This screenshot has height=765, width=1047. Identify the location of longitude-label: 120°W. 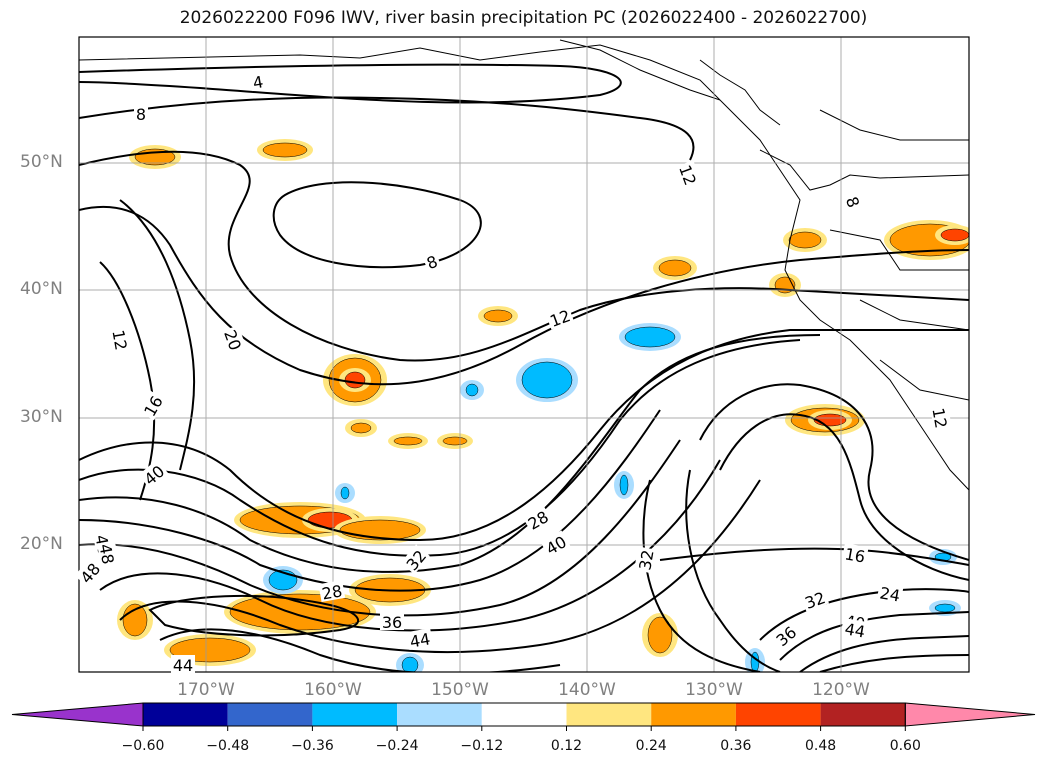
(841, 690).